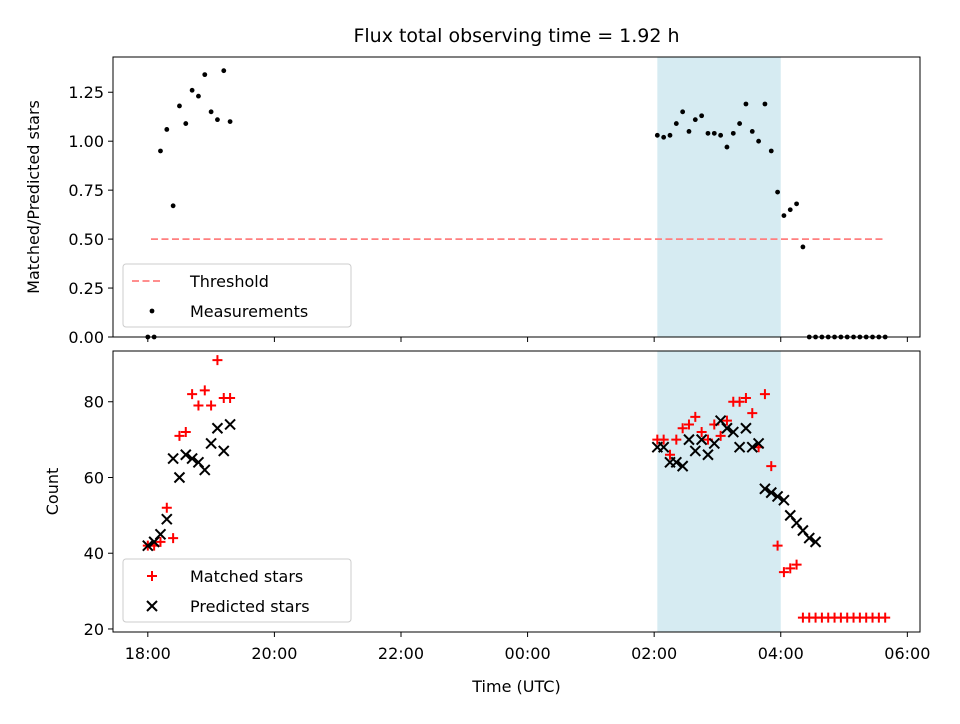 The width and height of the screenshot is (960, 724). What do you see at coordinates (249, 311) in the screenshot?
I see `panel1-legend-measurements-label: Measurements` at bounding box center [249, 311].